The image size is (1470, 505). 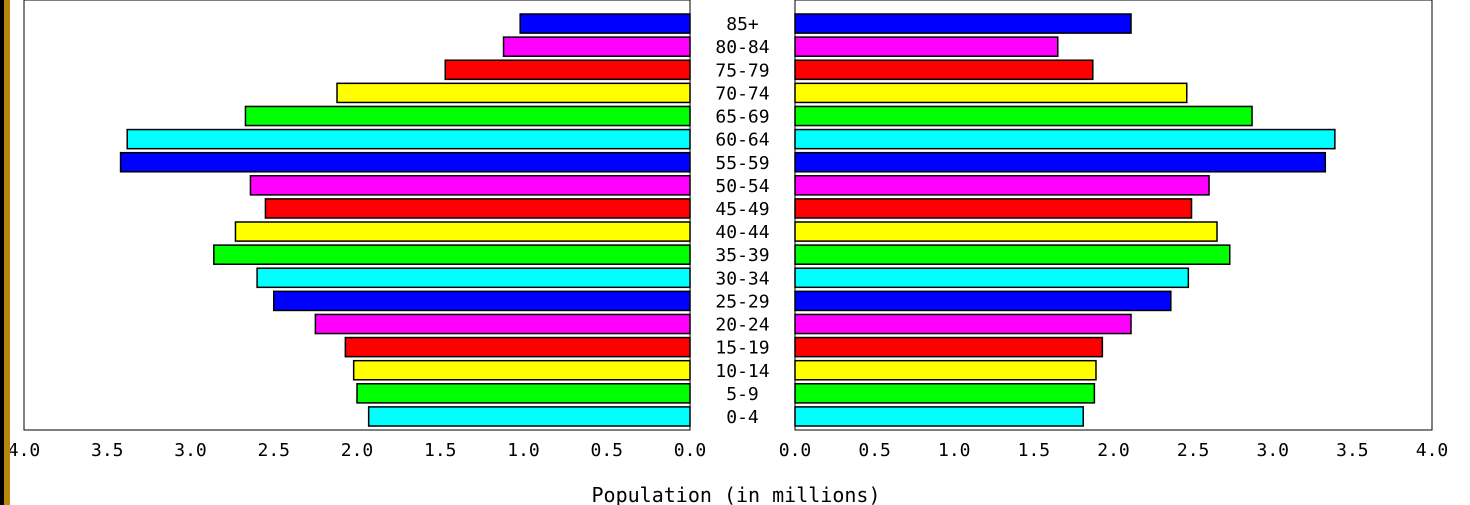 I want to click on age-label-15-19: 15-19, so click(x=742, y=348).